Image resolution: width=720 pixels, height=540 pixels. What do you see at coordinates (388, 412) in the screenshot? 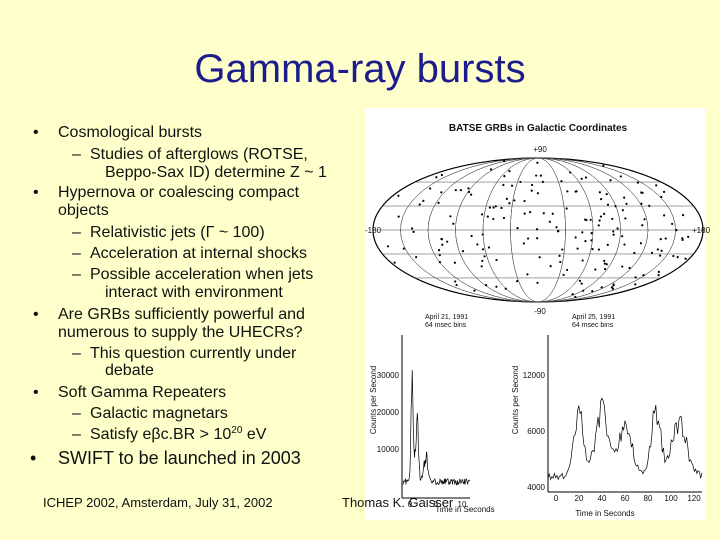
I see `panel-ytick-label: 20000` at bounding box center [388, 412].